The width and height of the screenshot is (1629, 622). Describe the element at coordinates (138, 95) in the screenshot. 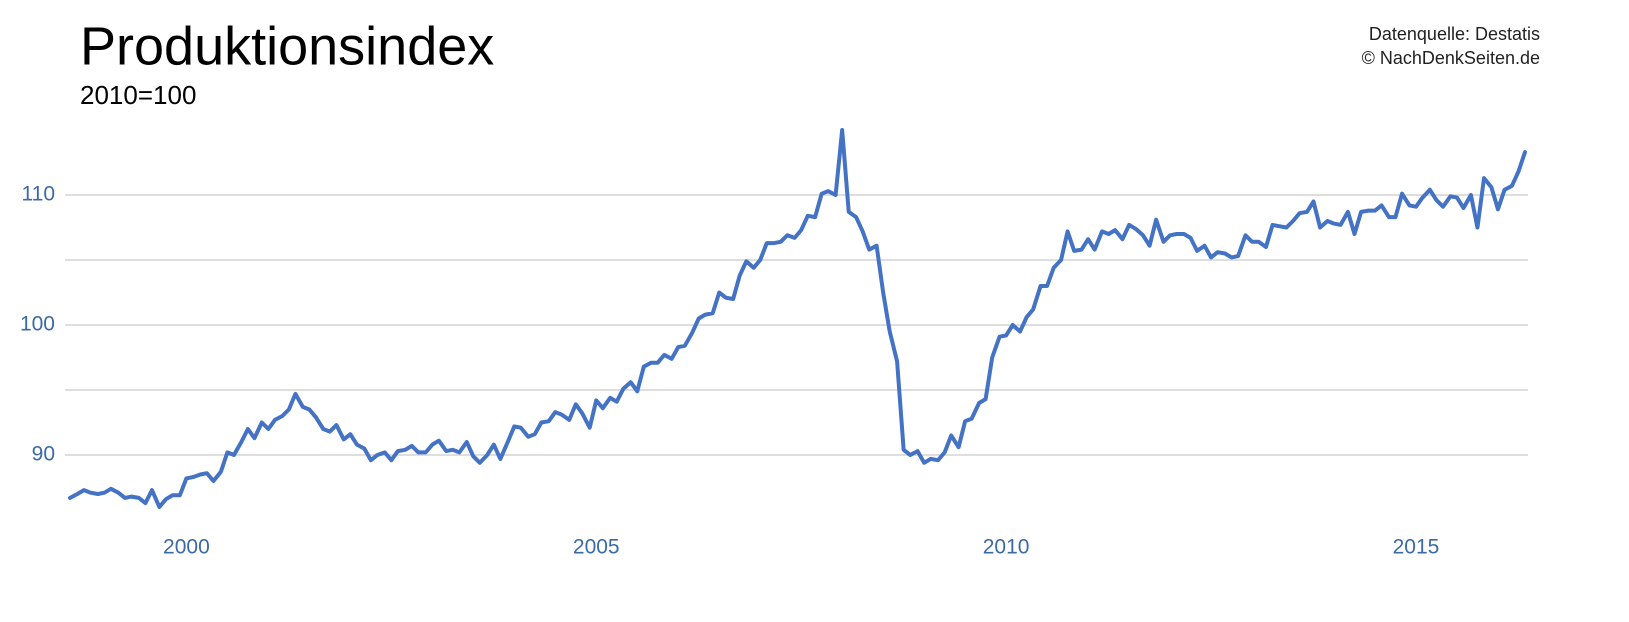

I see `chart-subtitle: 2010=100` at that location.